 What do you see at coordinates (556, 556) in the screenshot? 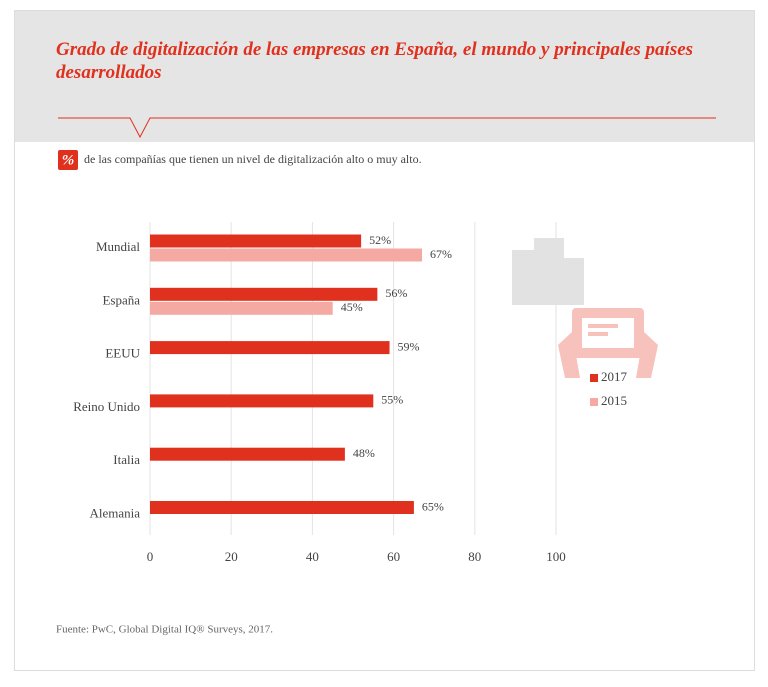
I see `x-tick-label: 100` at bounding box center [556, 556].